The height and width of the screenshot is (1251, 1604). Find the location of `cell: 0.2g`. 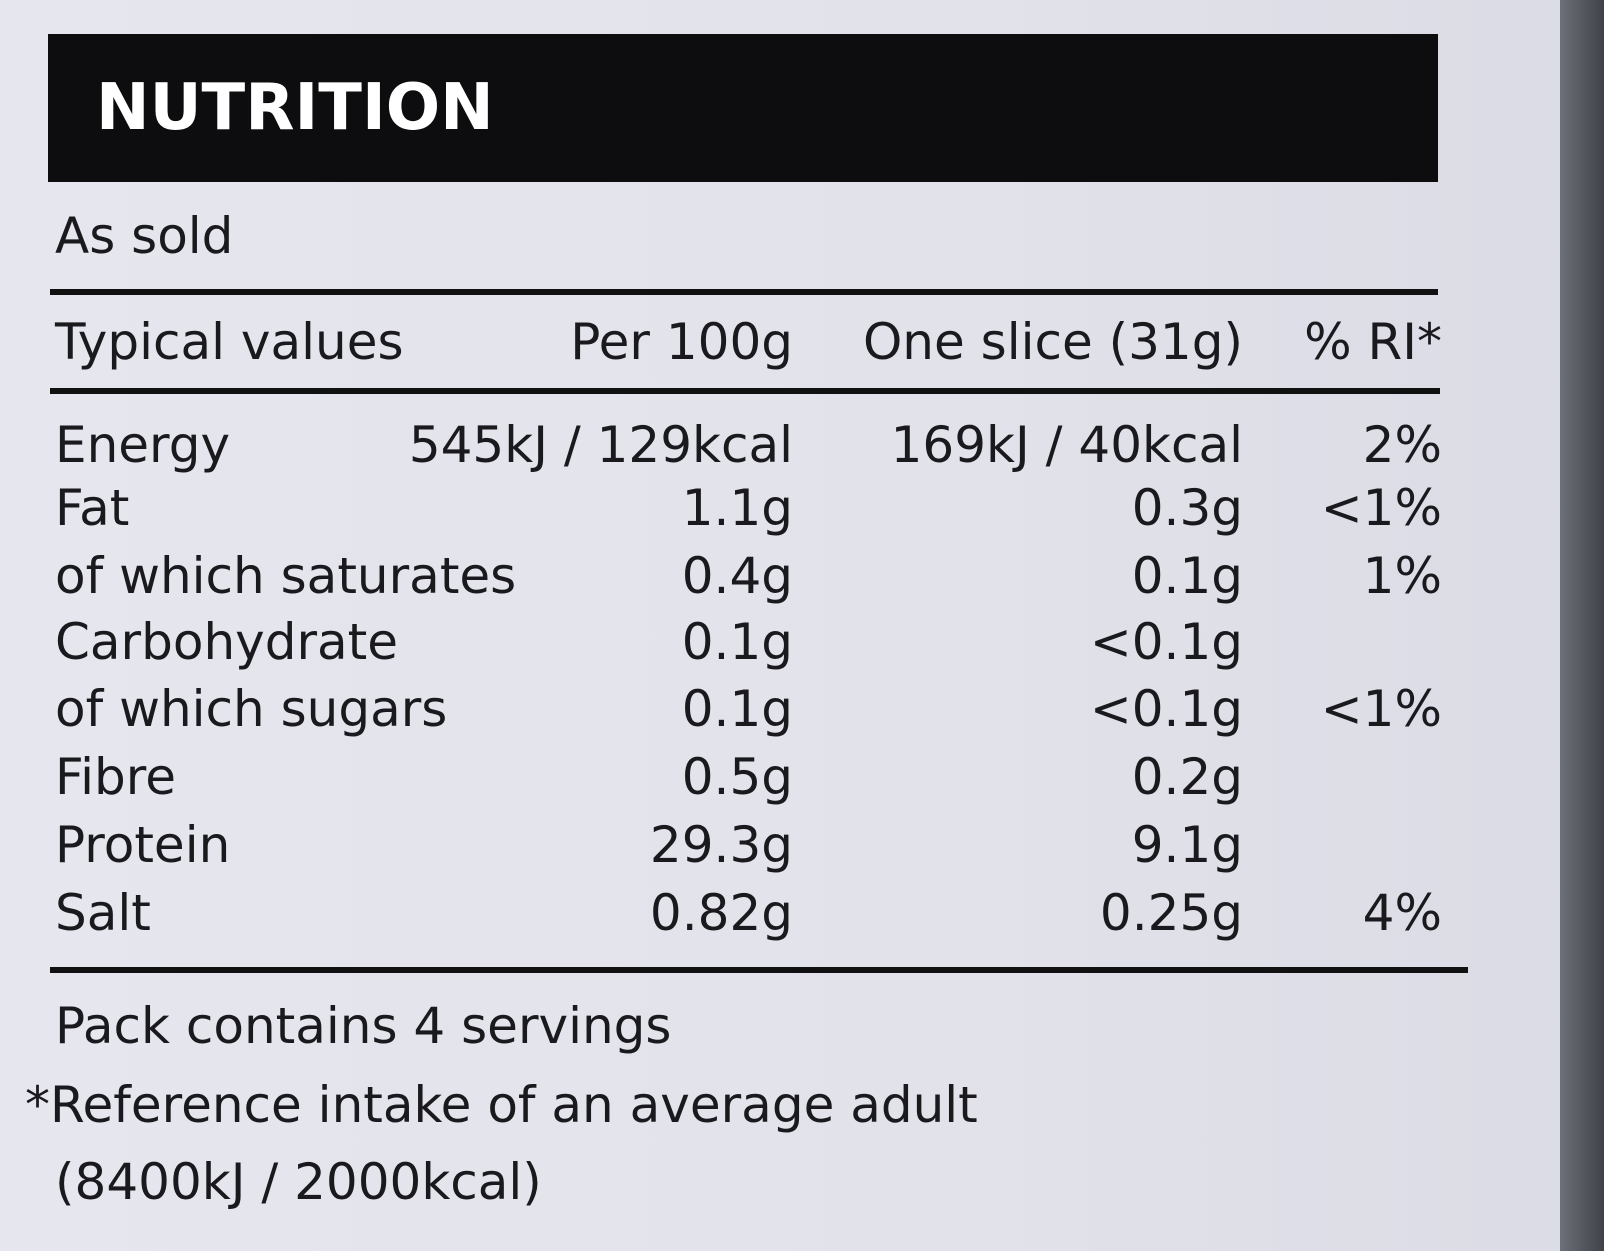

cell: 0.2g is located at coordinates (1187, 777).